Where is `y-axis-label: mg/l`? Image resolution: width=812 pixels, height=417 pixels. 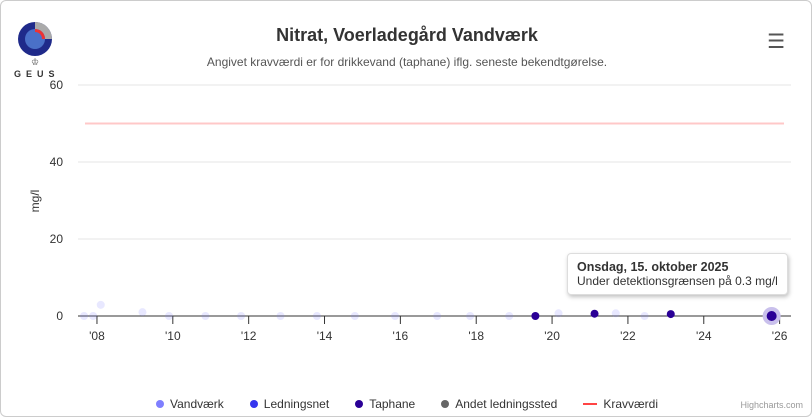
y-axis-label: mg/l is located at coordinates (35, 201).